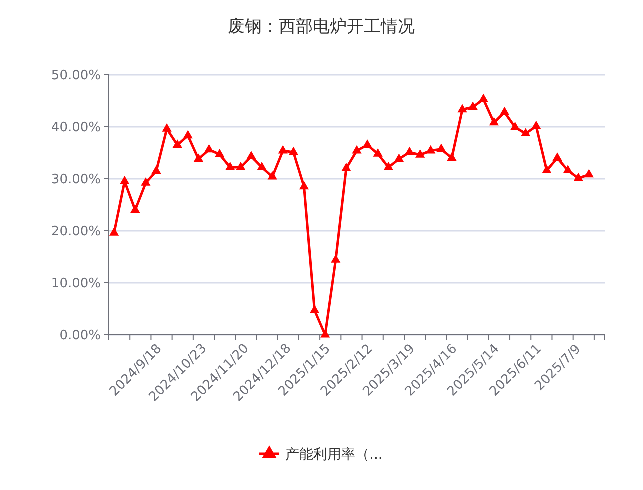 The image size is (643, 490). I want to click on y-tick-label: 20.00%, so click(76, 232).